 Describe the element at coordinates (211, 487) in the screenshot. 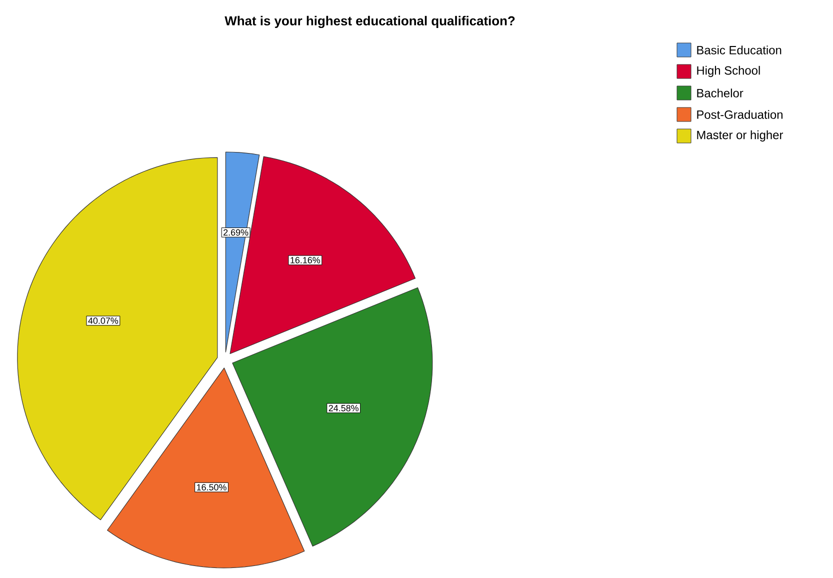

I see `data-label: 16.50%` at that location.